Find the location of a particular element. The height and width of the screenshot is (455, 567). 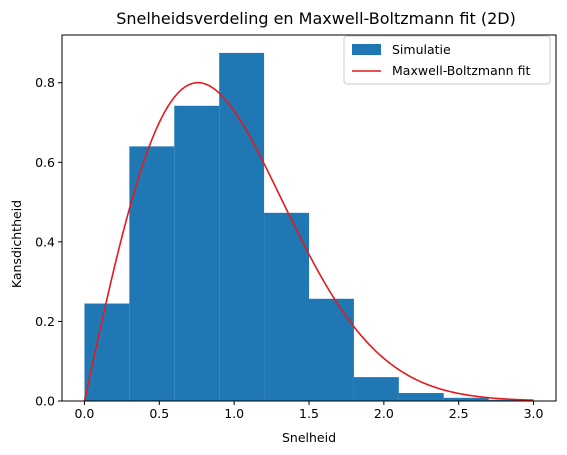

legend-label-fit: Maxwell-Boltzmann fit is located at coordinates (461, 70).